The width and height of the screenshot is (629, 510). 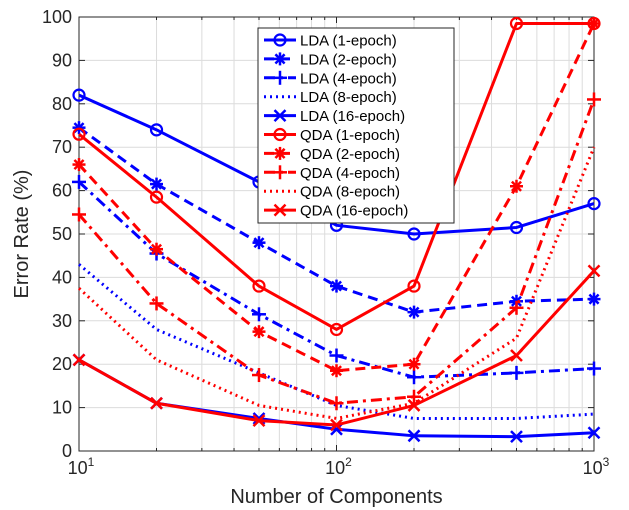 What do you see at coordinates (350, 135) in the screenshot?
I see `legend-label: QDA (1-epoch)` at bounding box center [350, 135].